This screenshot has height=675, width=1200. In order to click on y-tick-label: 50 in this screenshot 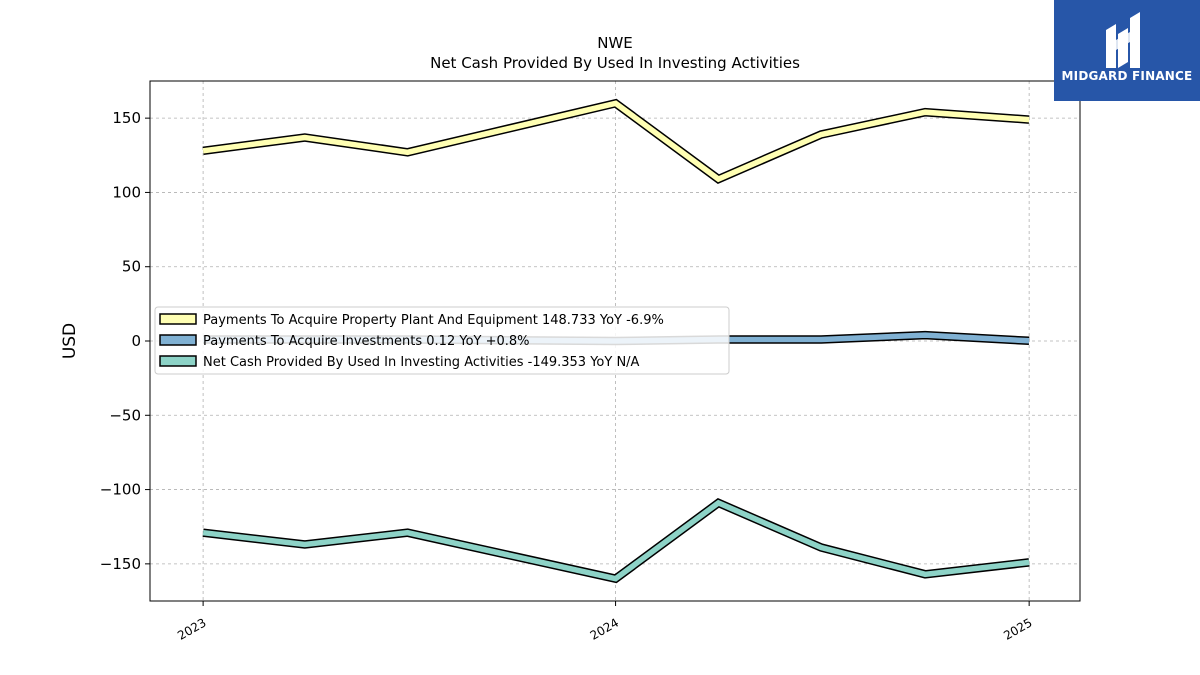, I will do `click(131, 267)`.